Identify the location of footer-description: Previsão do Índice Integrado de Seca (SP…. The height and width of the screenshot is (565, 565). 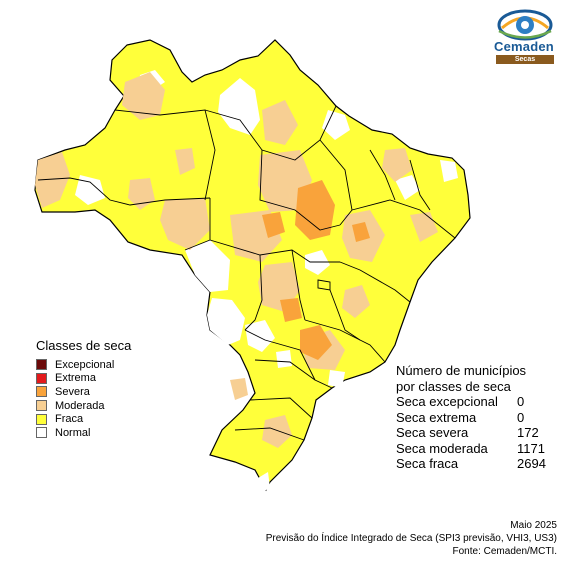
(411, 538).